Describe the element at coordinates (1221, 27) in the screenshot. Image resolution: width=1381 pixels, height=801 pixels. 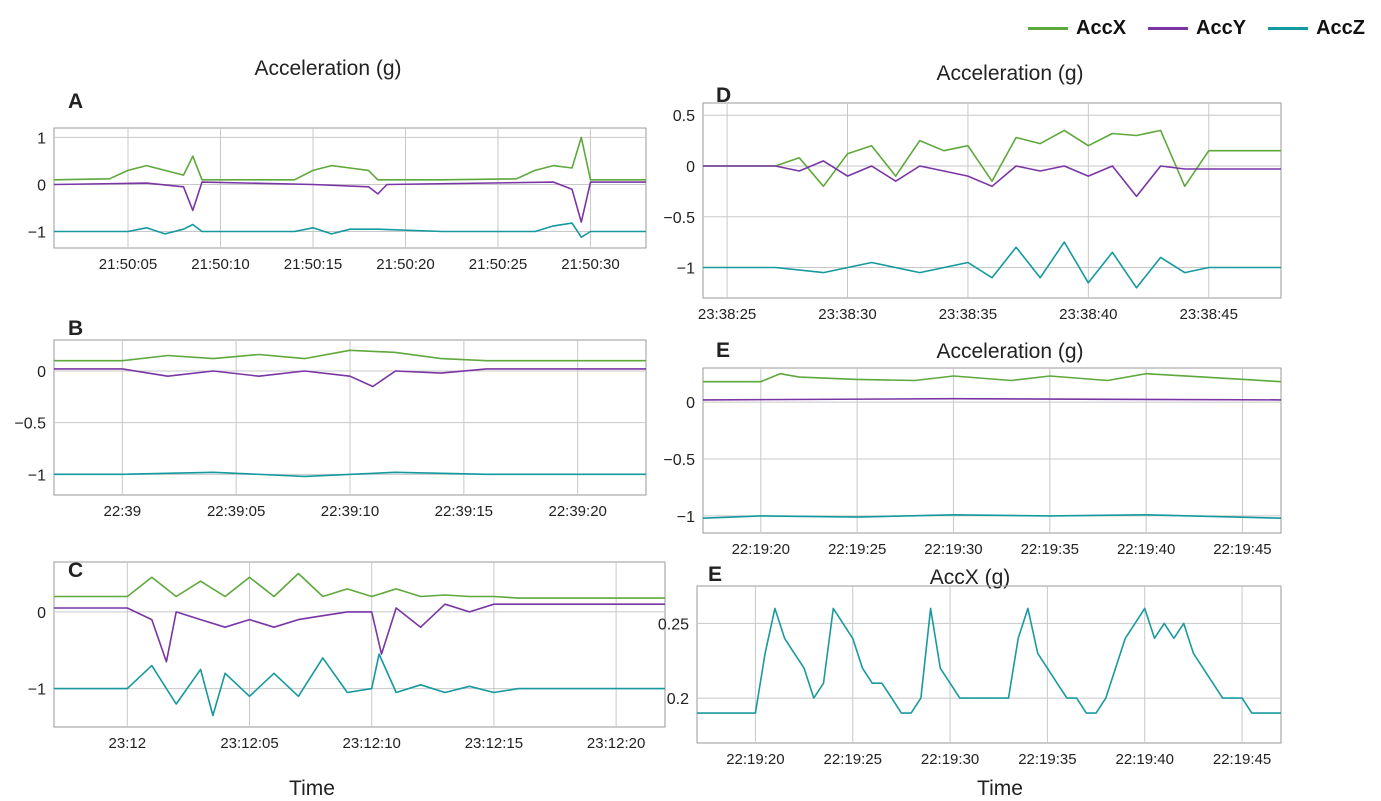
I see `legend-label-accy: AccY` at that location.